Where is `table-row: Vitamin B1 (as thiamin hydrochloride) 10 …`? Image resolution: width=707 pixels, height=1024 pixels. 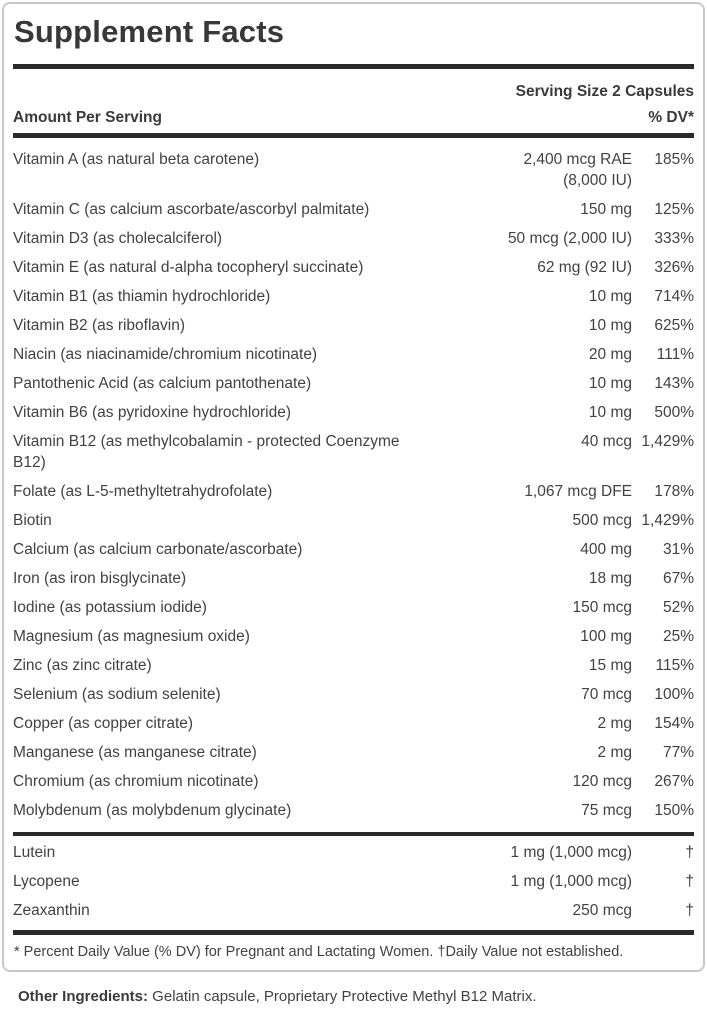
table-row: Vitamin B1 (as thiamin hydrochloride) 10 … is located at coordinates (353, 296).